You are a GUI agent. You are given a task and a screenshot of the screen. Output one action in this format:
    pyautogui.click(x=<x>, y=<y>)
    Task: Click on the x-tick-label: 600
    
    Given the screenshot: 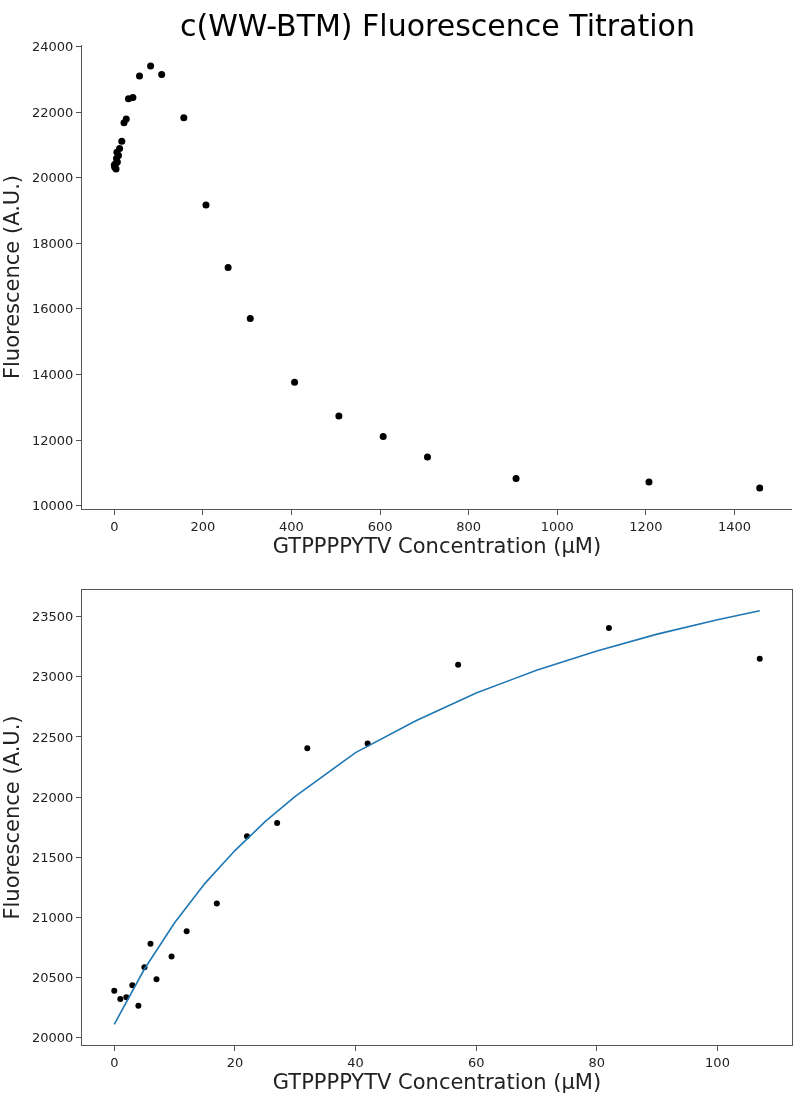 What is the action you would take?
    pyautogui.click(x=380, y=526)
    